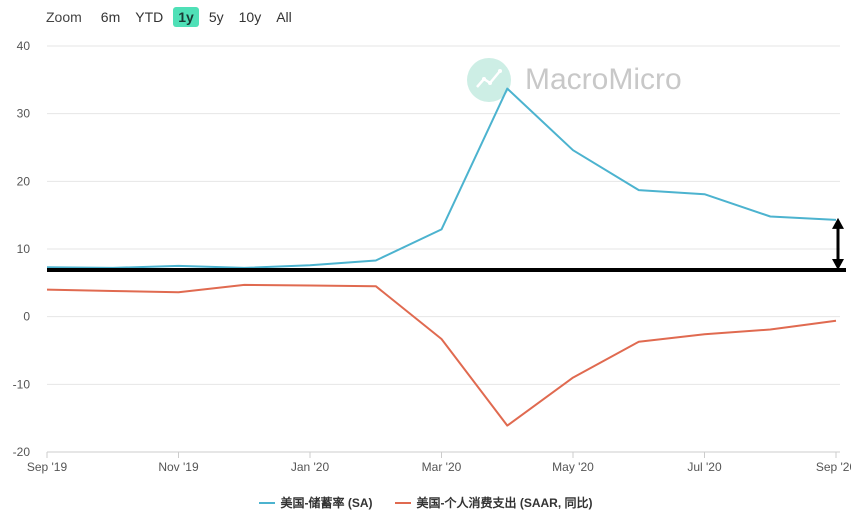 The height and width of the screenshot is (515, 851). What do you see at coordinates (64, 17) in the screenshot?
I see `zoom-label: Zoom` at bounding box center [64, 17].